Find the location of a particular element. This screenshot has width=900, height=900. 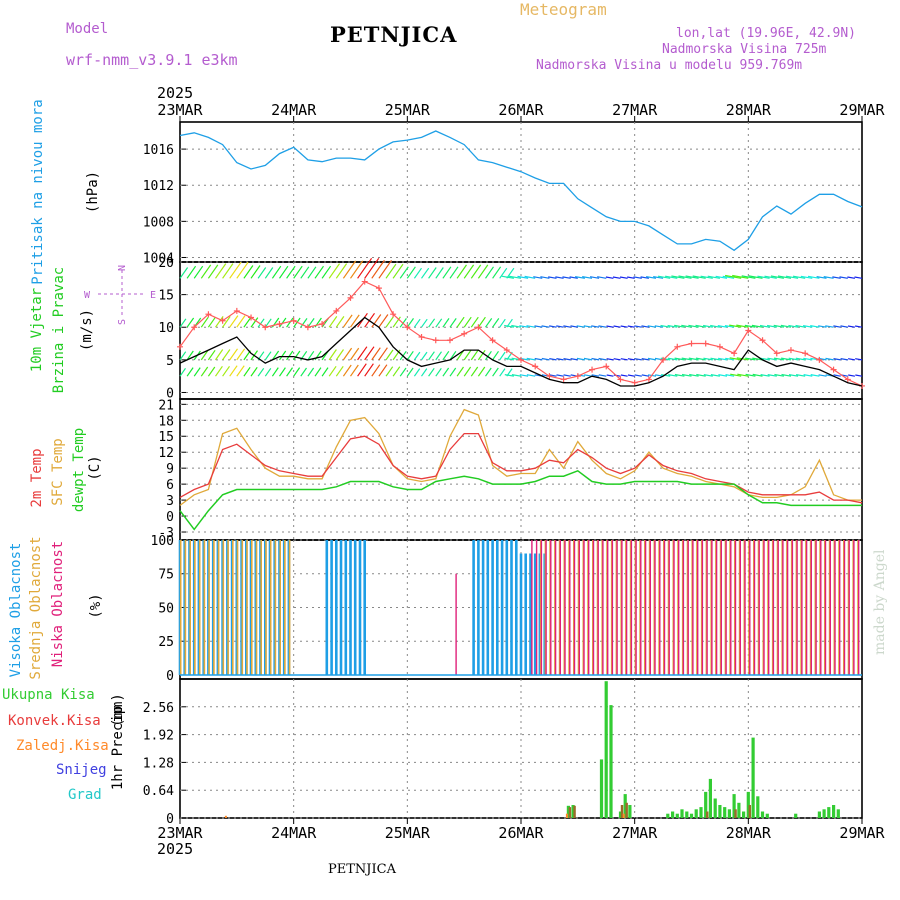

top-date-label: 29MAR is located at coordinates (862, 110).